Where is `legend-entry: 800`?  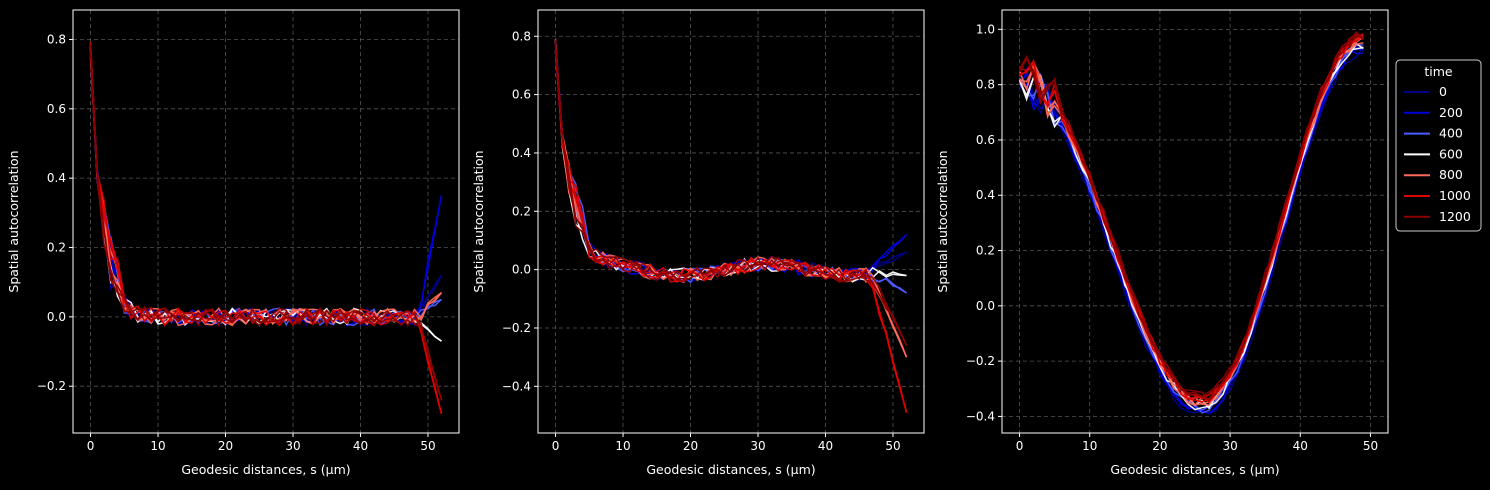
legend-entry: 800 is located at coordinates (1451, 174).